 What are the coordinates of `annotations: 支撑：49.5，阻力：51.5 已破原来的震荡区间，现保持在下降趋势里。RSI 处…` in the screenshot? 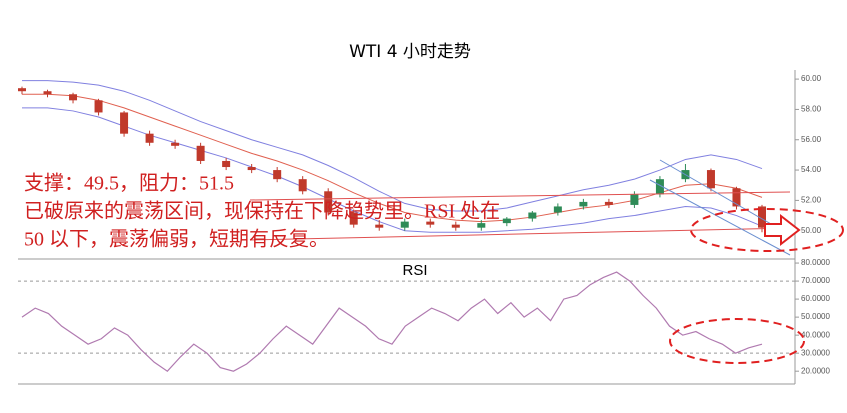 It's located at (262, 211).